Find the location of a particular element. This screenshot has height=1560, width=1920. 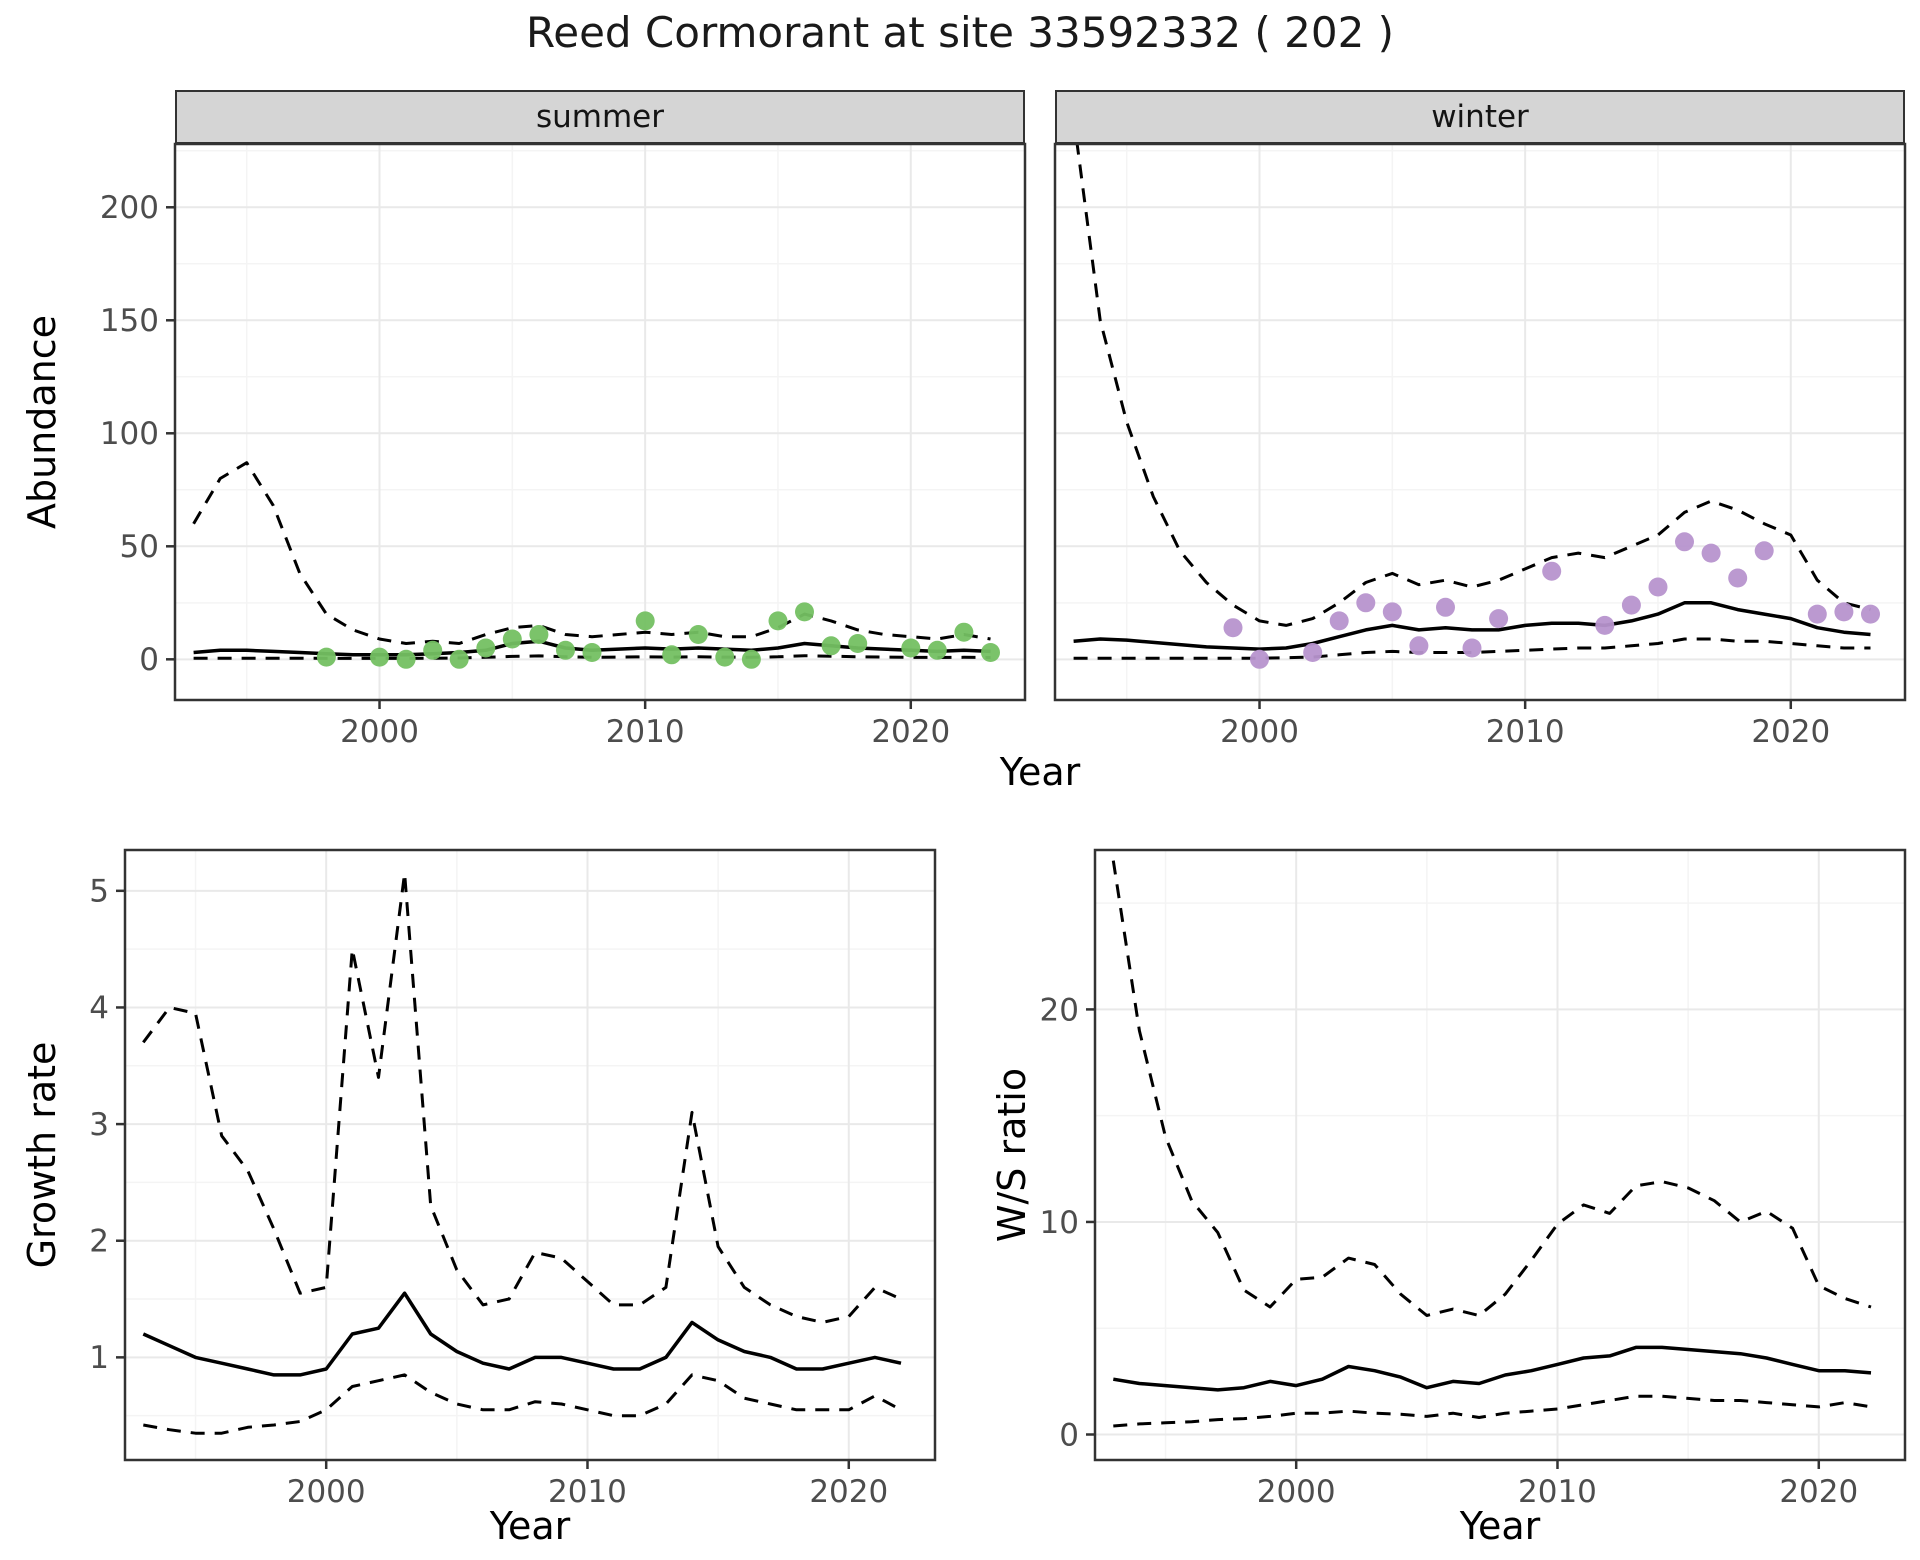

y-tick-label: 2 is located at coordinates (99, 1242).